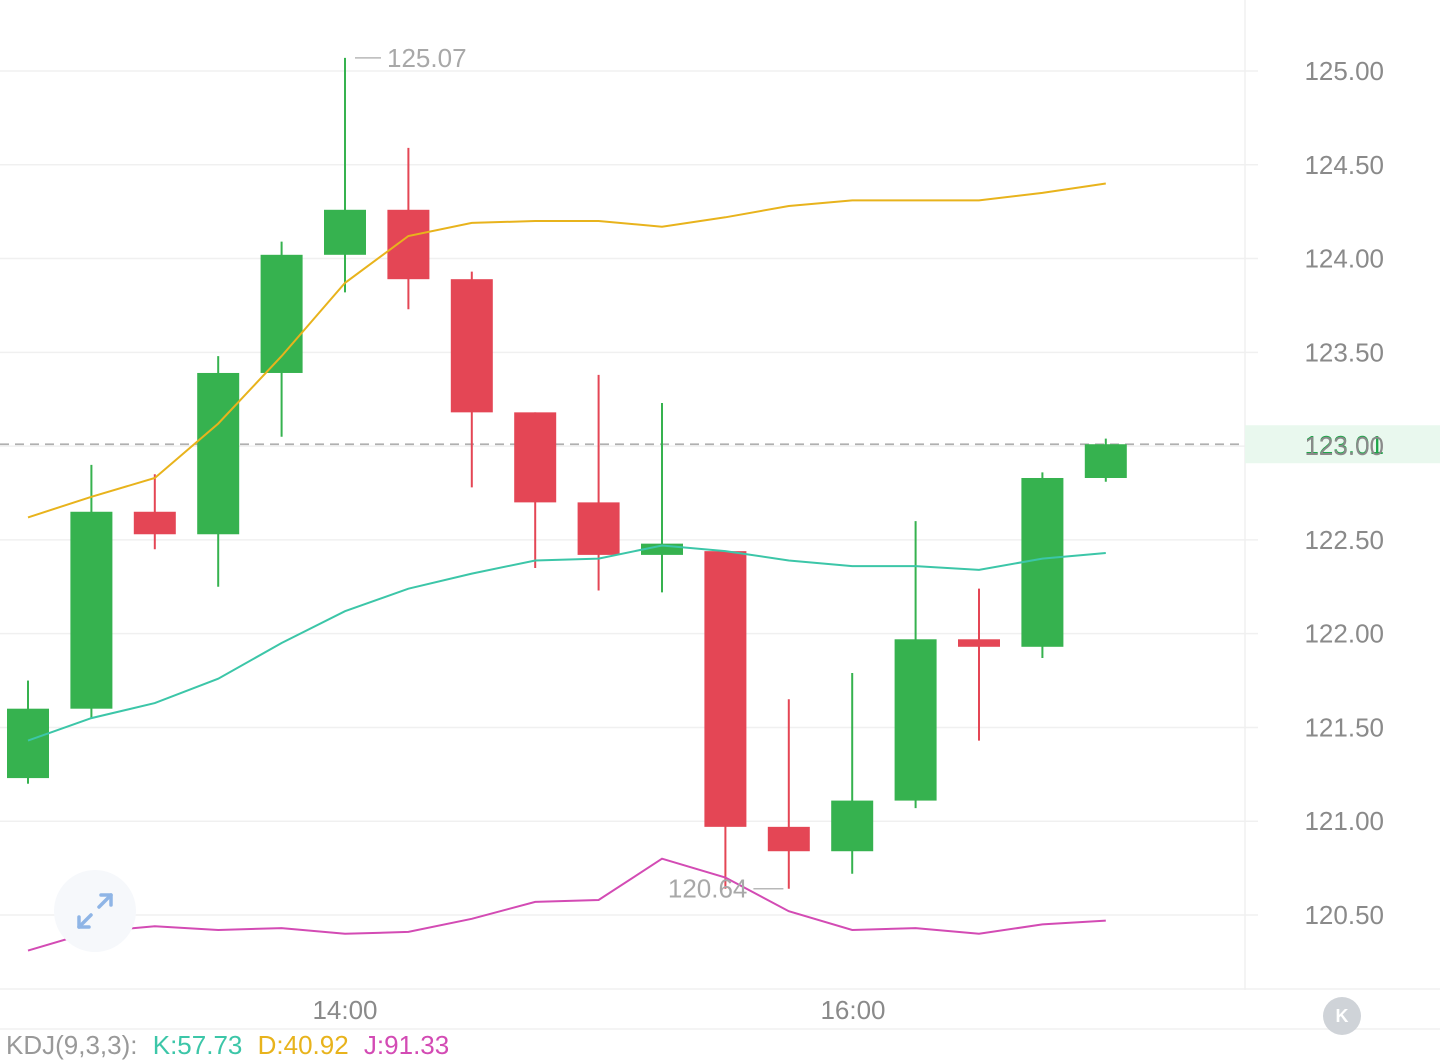  What do you see at coordinates (1344, 634) in the screenshot?
I see `price-tick-label: 122.00` at bounding box center [1344, 634].